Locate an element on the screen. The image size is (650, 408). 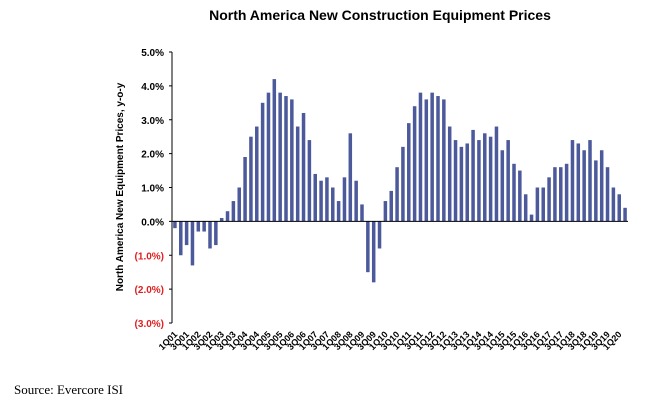
source-note: Source: Evercore ISI is located at coordinates (69, 389).